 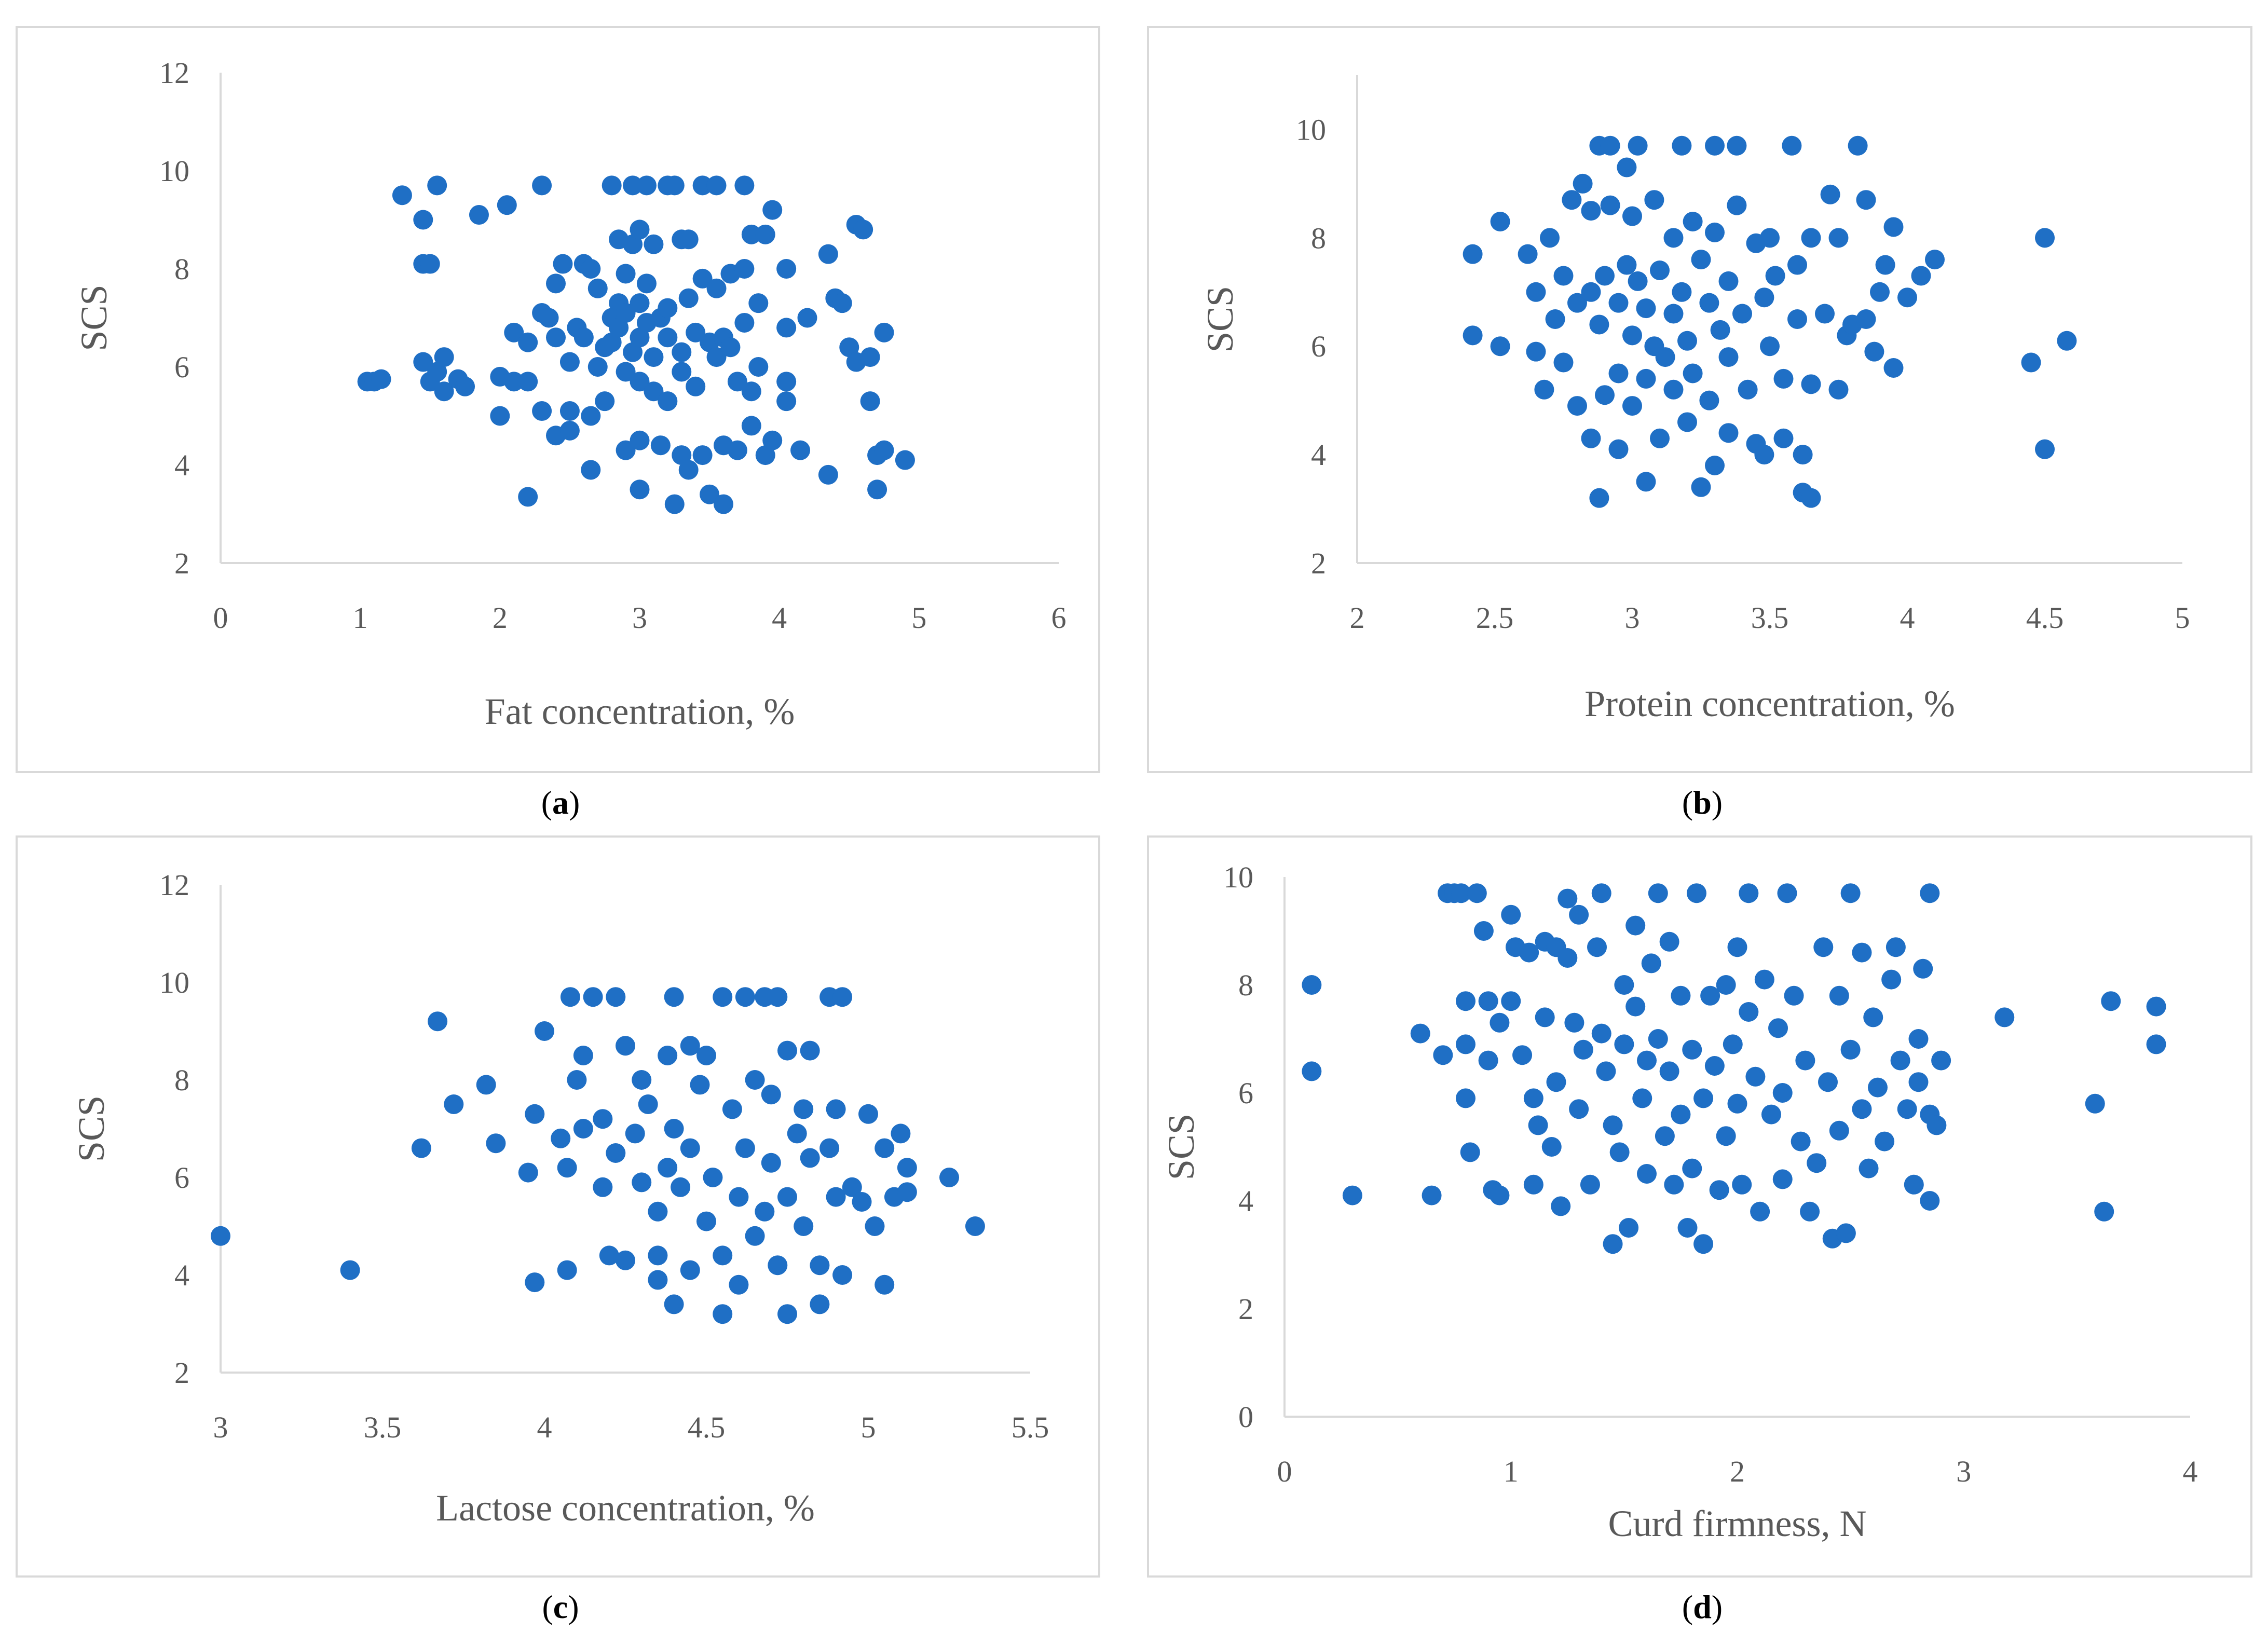 What do you see at coordinates (1963, 1471) in the screenshot?
I see `x-tick-label-d: 3` at bounding box center [1963, 1471].